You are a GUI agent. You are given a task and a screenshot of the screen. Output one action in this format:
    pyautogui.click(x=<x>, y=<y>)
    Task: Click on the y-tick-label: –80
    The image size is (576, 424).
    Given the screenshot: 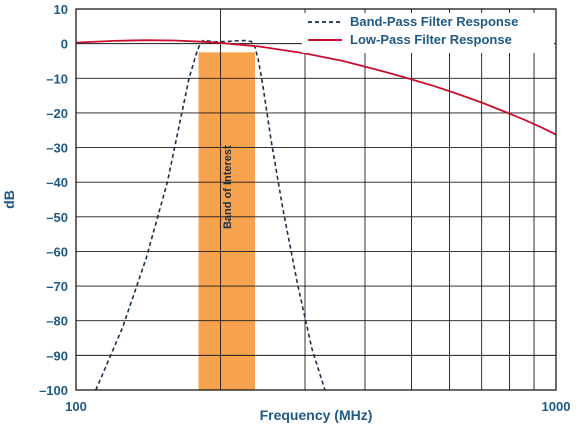 What is the action you would take?
    pyautogui.click(x=57, y=321)
    